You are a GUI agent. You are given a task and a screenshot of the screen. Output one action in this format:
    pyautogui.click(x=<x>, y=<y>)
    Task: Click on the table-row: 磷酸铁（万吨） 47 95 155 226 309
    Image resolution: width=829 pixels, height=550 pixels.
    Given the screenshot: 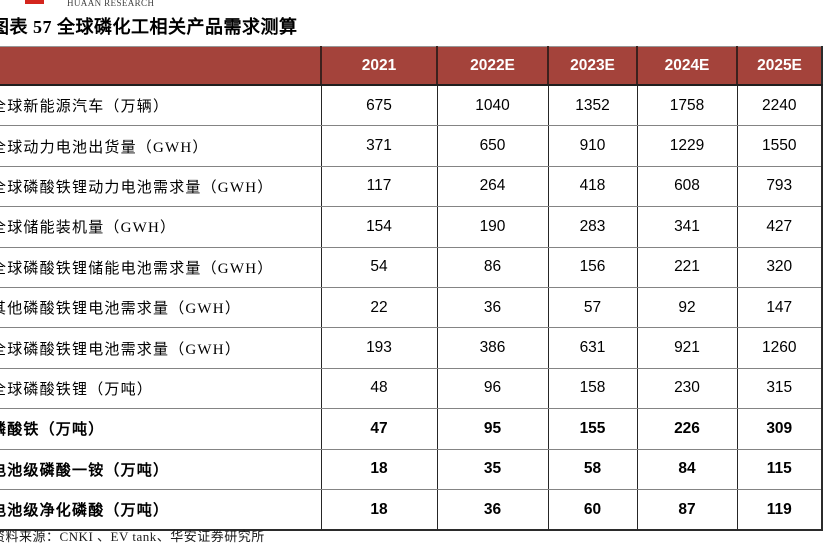 What is the action you would take?
    pyautogui.click(x=411, y=429)
    